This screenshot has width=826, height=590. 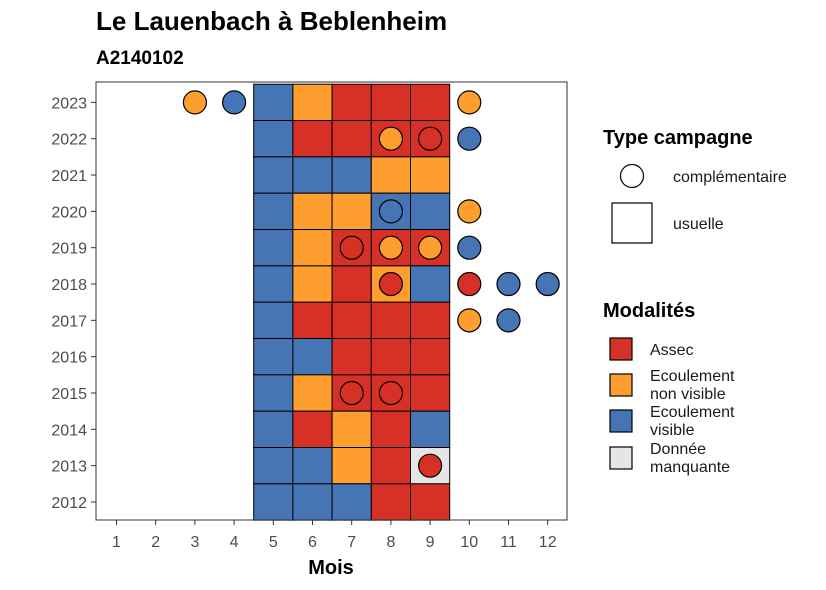 I want to click on y-tick-label-2016: 2016, so click(x=69, y=358).